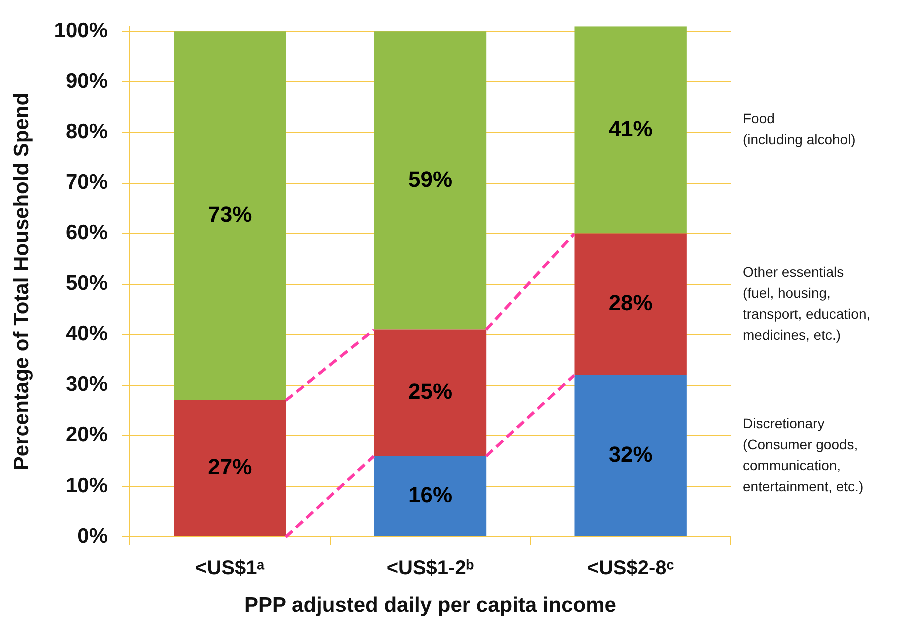 This screenshot has width=897, height=627. I want to click on data-label: 16%, so click(430, 495).